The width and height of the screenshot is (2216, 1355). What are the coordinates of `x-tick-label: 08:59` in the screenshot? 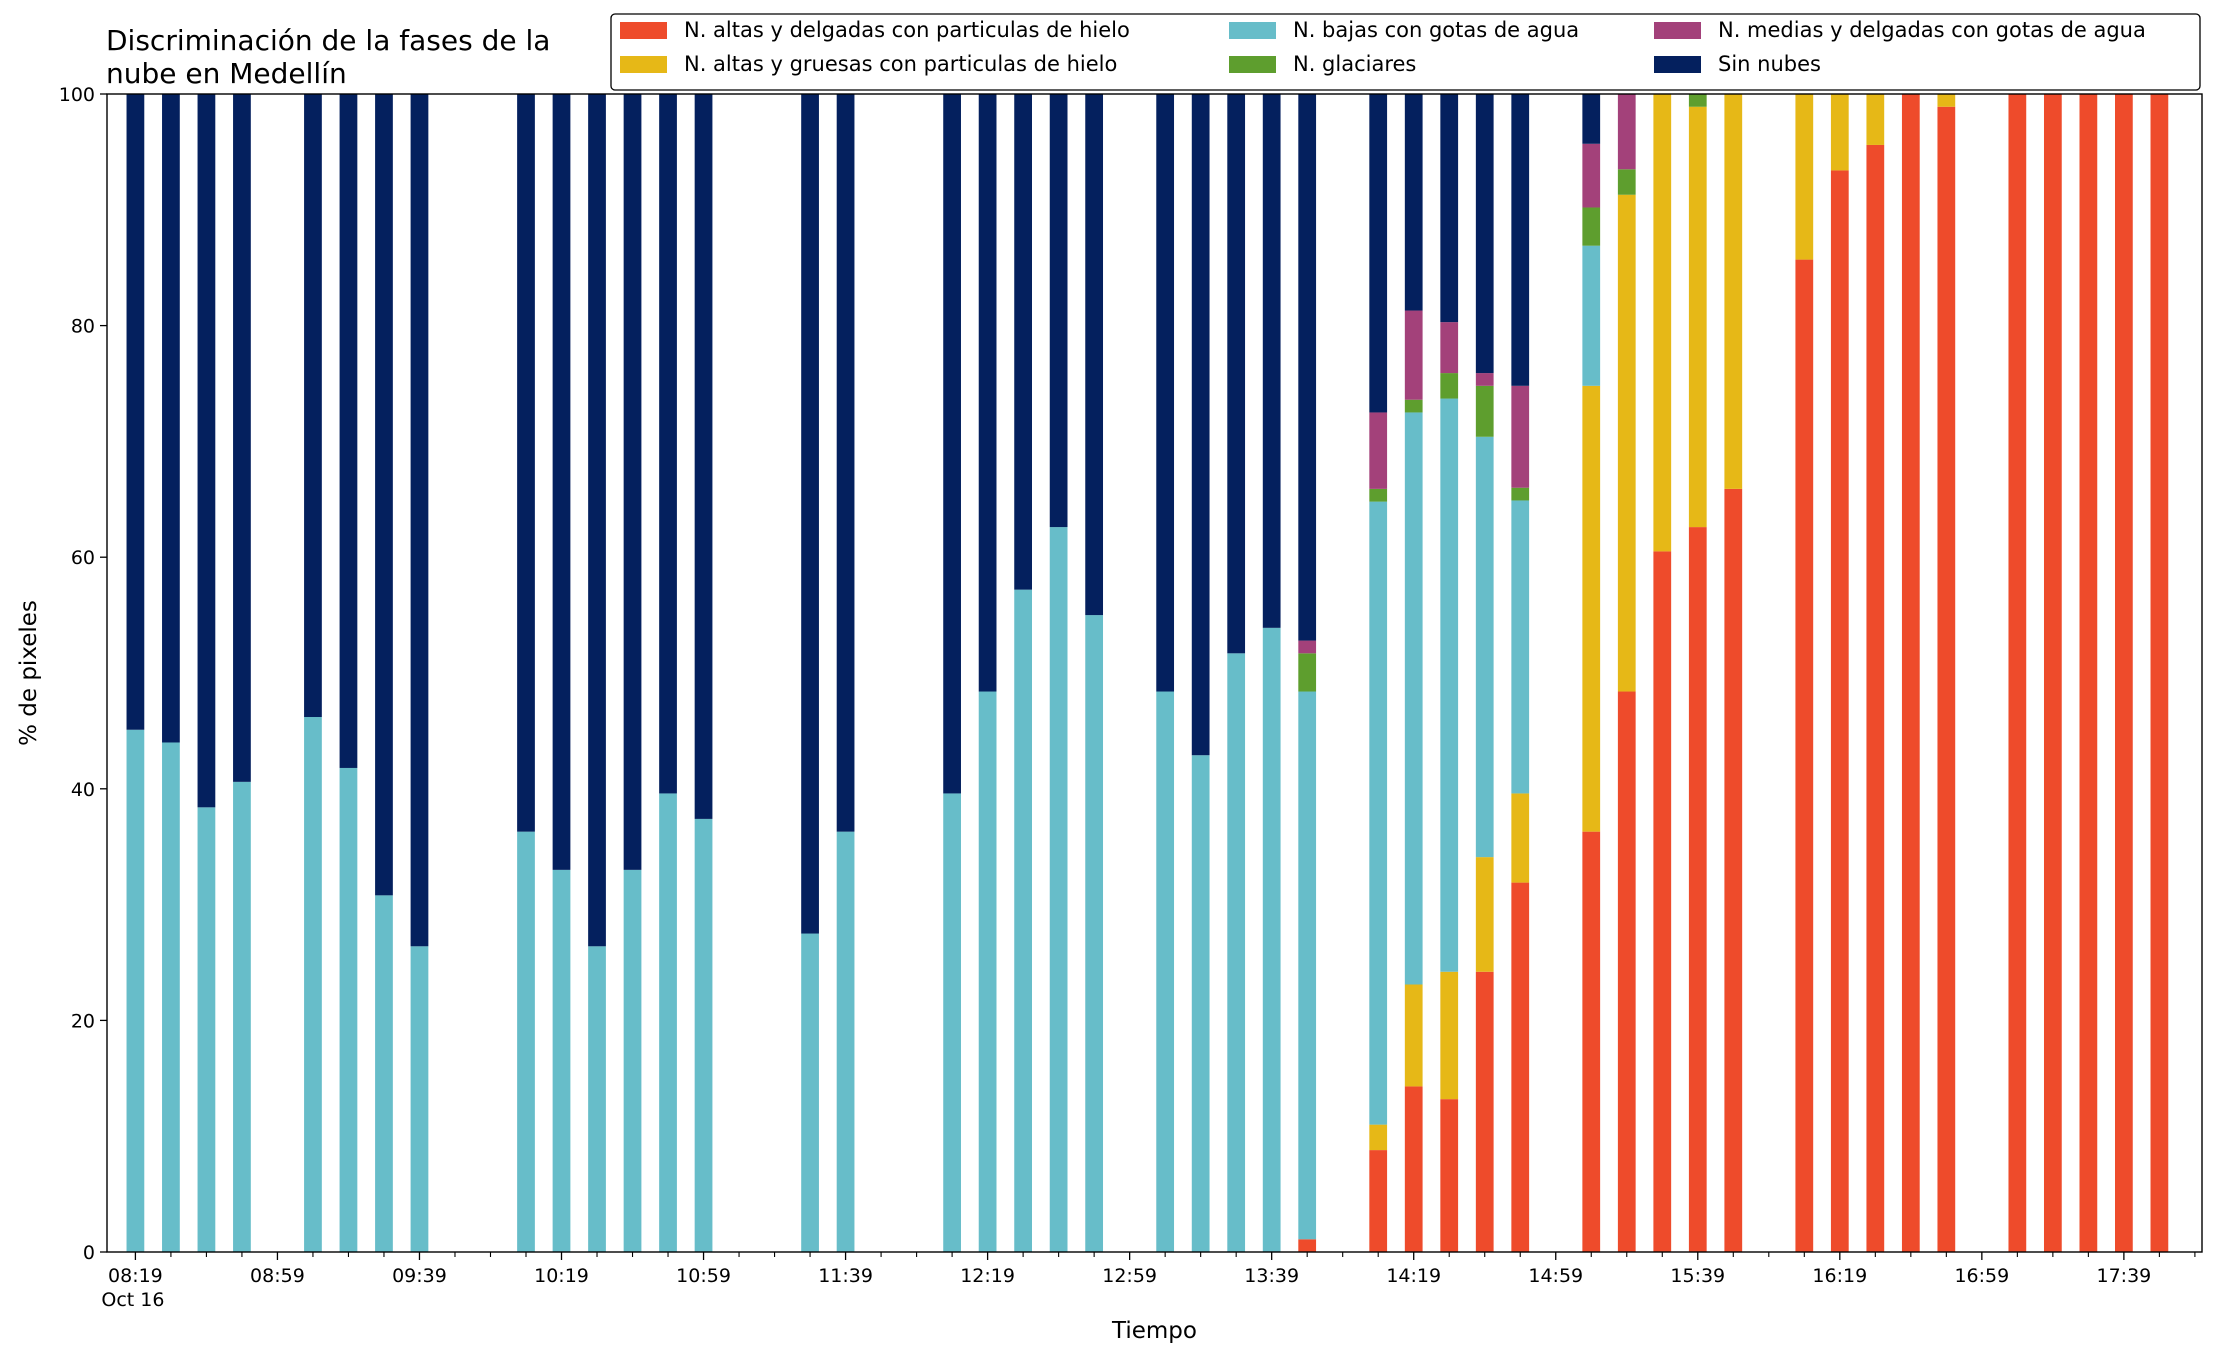 It's located at (277, 1276).